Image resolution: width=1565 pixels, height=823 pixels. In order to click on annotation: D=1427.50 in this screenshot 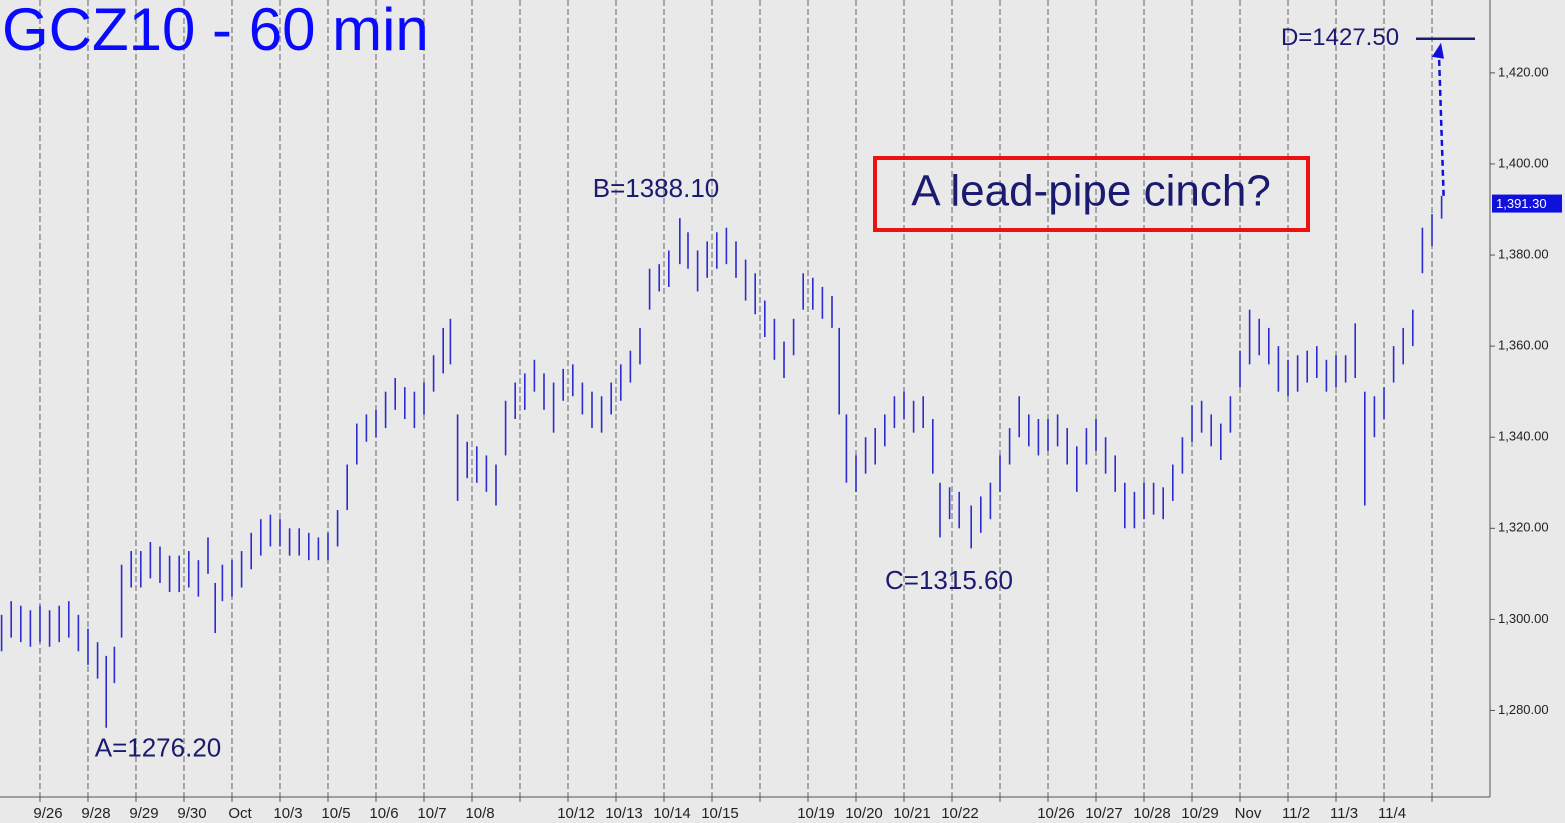, I will do `click(1340, 37)`.